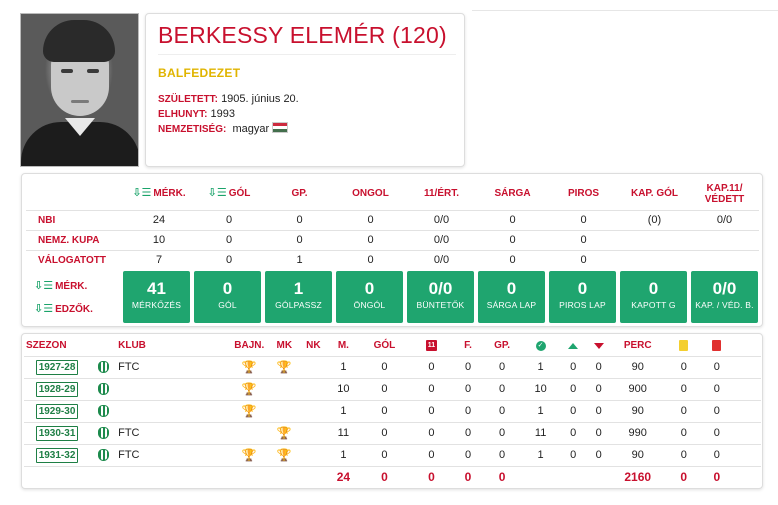  Describe the element at coordinates (384, 346) in the screenshot. I see `col-gol: GÓL` at that location.